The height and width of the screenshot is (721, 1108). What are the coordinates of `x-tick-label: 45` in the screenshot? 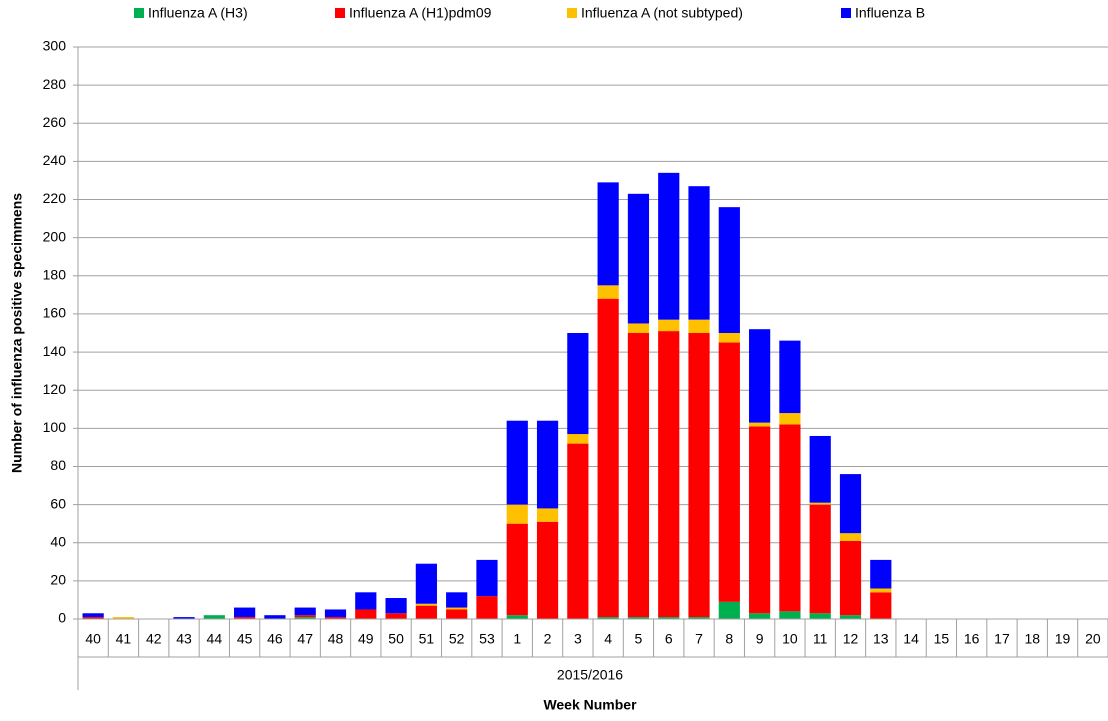 It's located at (245, 639).